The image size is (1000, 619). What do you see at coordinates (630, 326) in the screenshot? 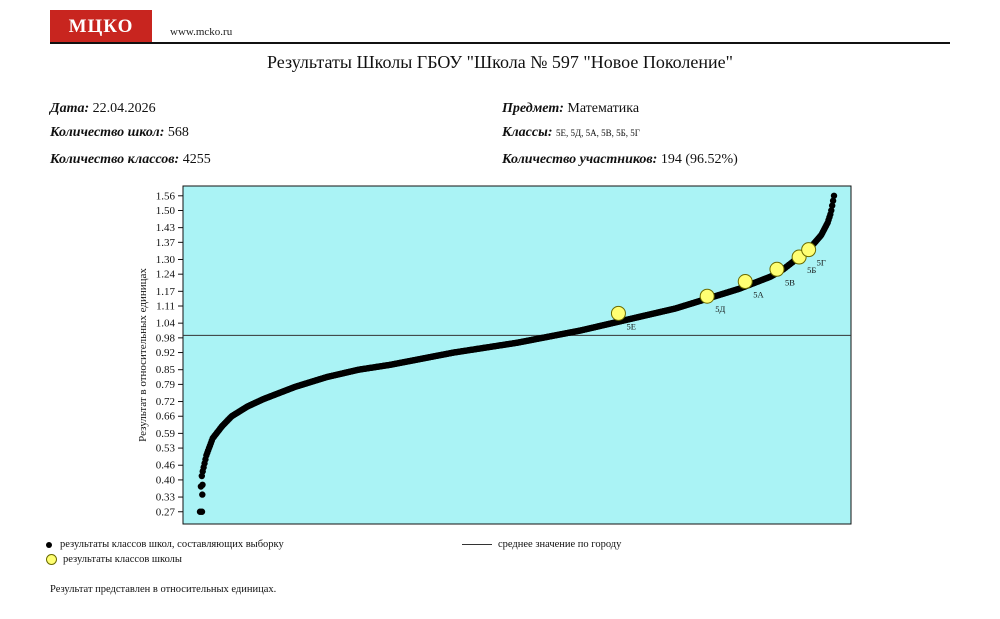
I see `school-class-label: 5Е` at bounding box center [630, 326].